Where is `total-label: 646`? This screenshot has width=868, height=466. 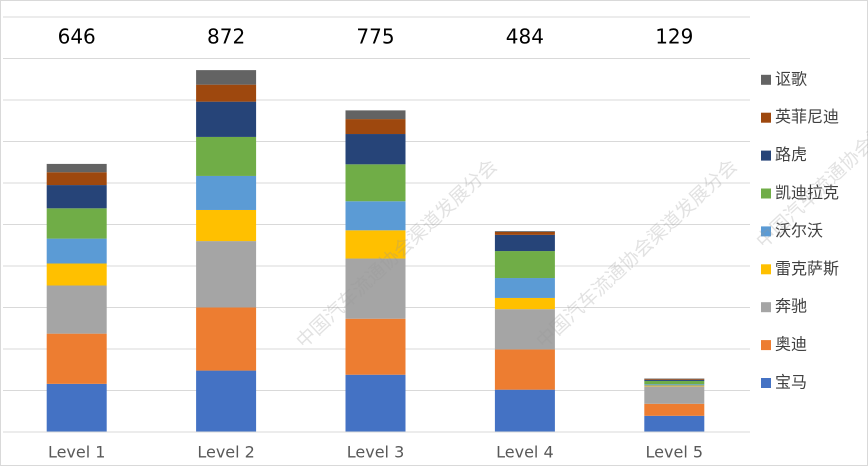 total-label: 646 is located at coordinates (77, 37).